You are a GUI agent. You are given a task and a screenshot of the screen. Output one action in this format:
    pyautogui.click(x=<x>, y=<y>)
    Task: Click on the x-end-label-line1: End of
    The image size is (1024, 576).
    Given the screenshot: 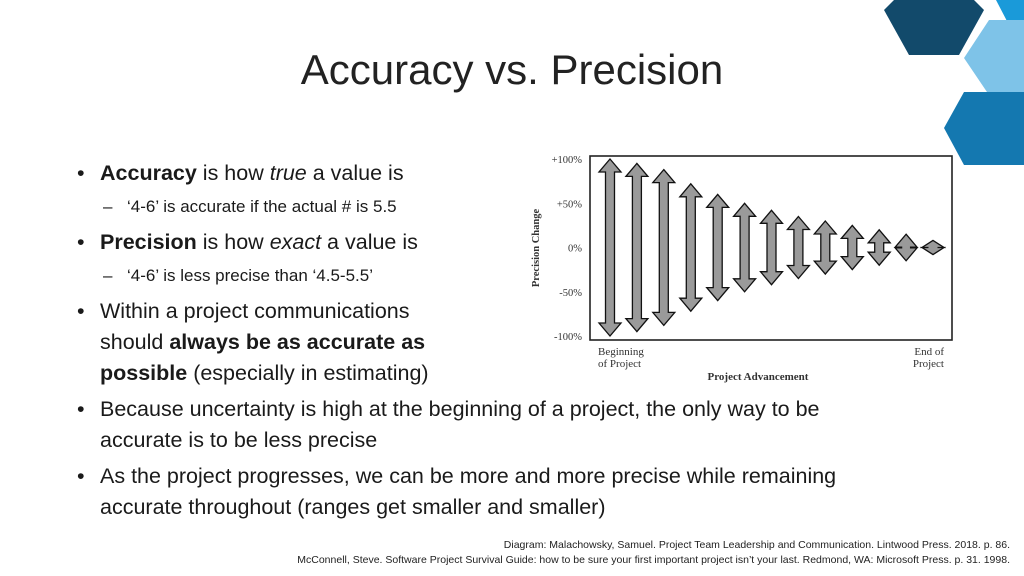 What is the action you would take?
    pyautogui.click(x=929, y=352)
    